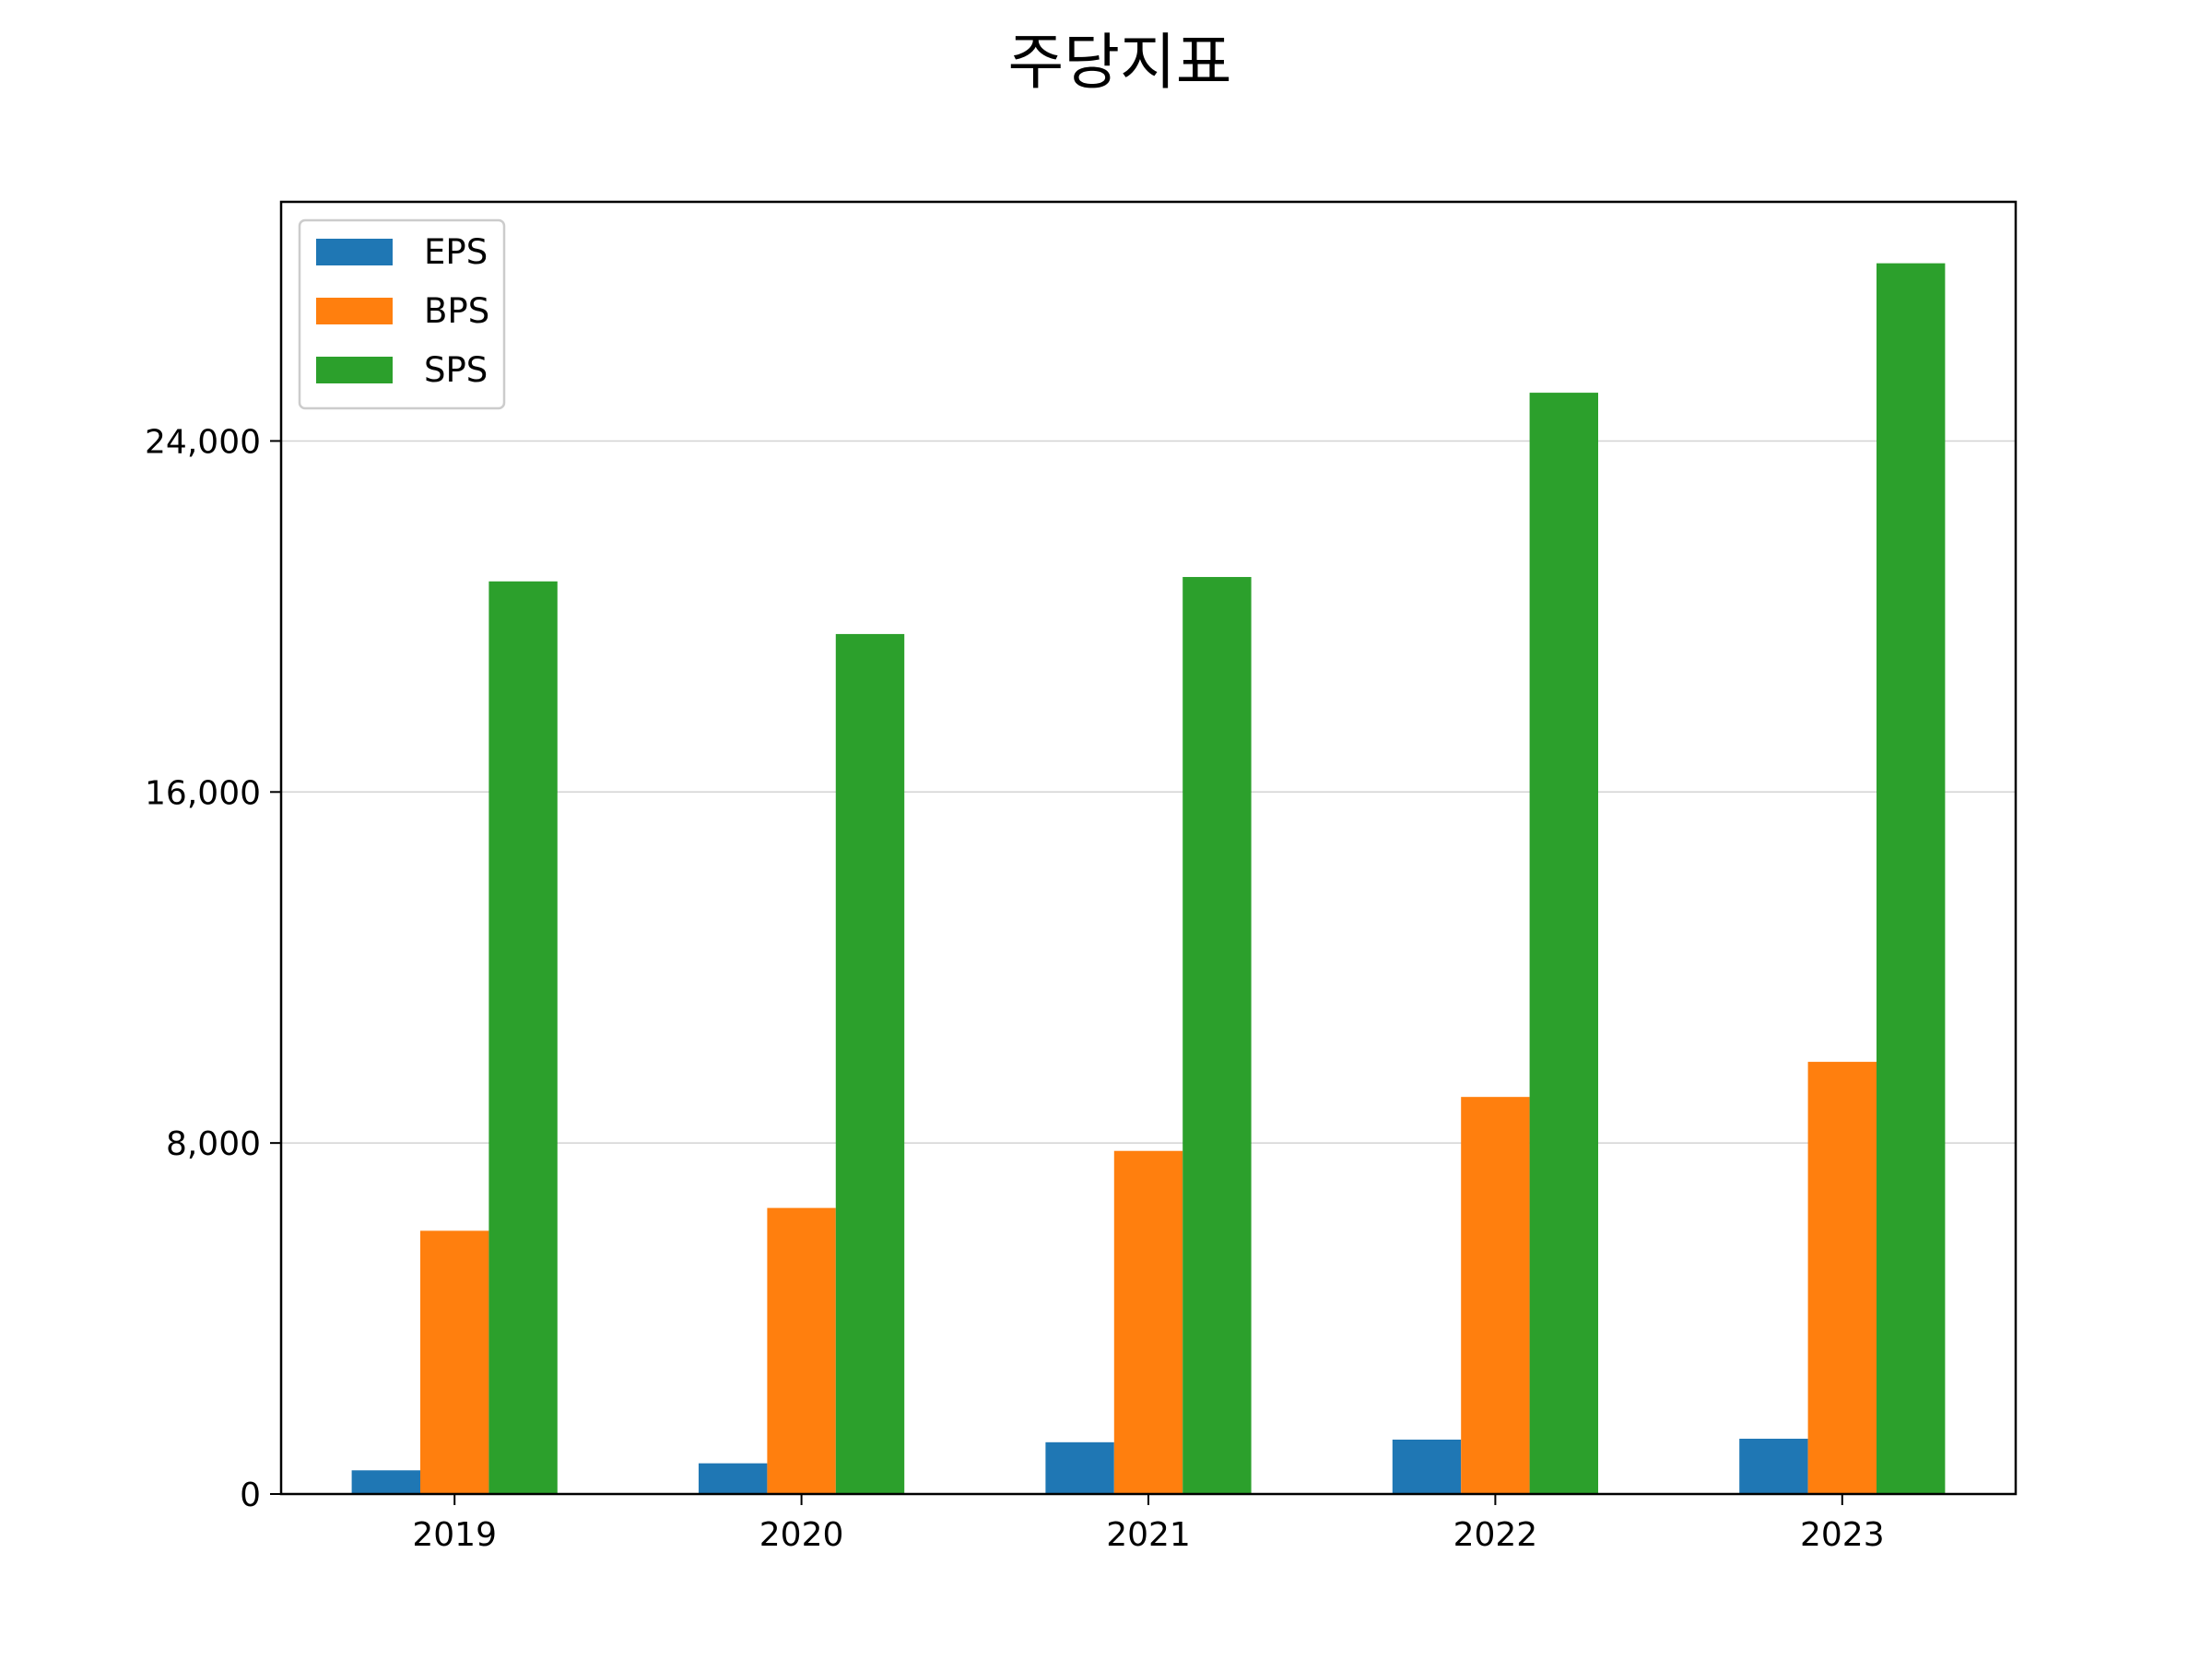 The image size is (2212, 1659). Describe the element at coordinates (203, 442) in the screenshot. I see `y-tick-label: 24,000` at that location.